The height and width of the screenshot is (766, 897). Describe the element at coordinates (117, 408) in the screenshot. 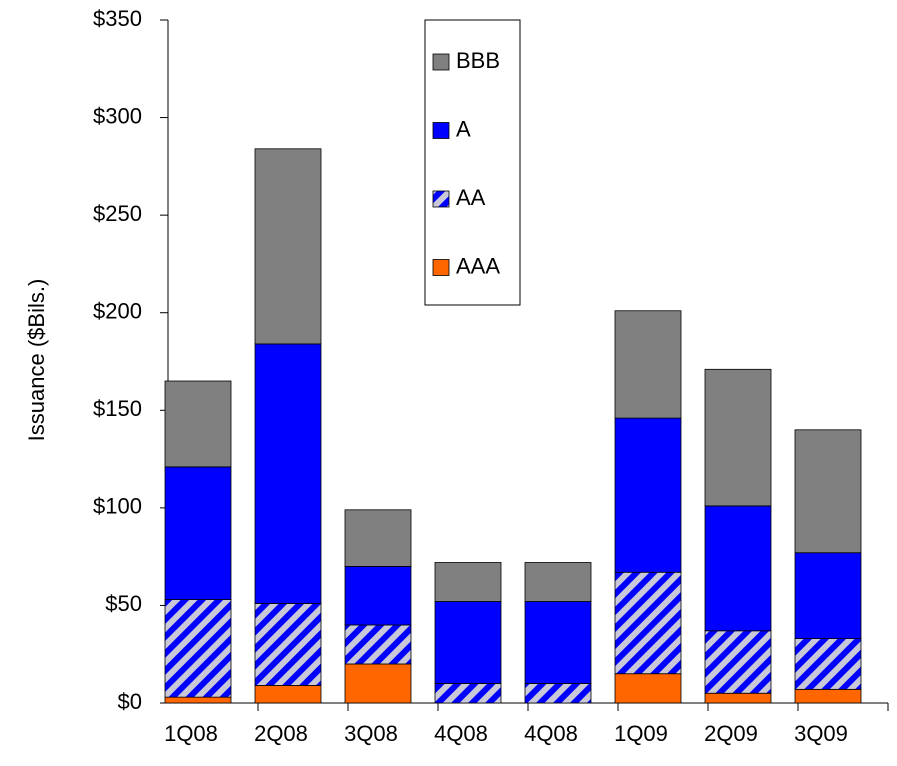

I see `y-tick-label: $150` at that location.